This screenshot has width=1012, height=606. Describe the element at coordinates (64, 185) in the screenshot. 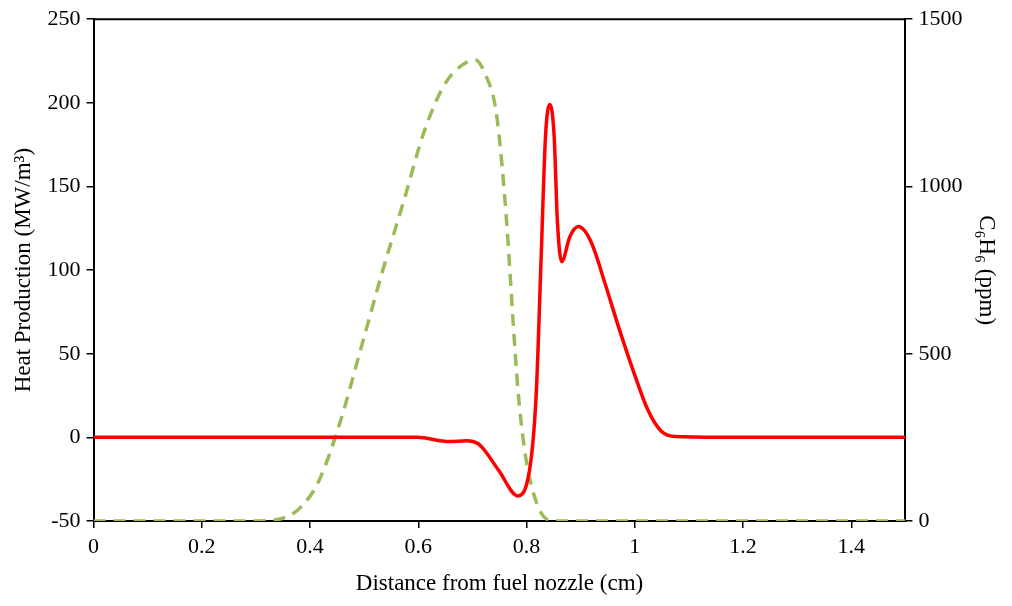

I see `y-tick-label: 150` at that location.